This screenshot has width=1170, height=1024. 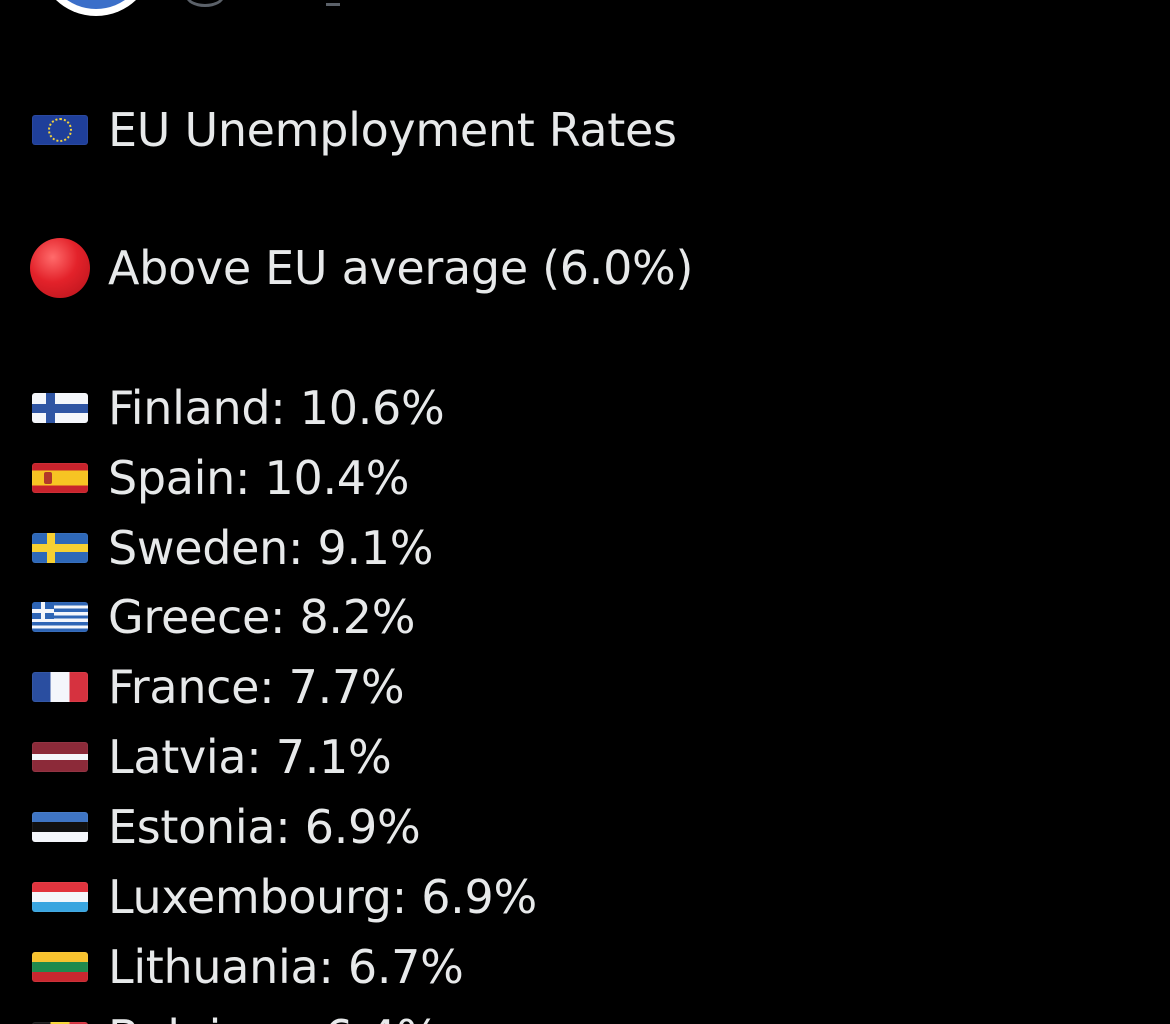 I want to click on france-flag-icon, so click(x=60, y=687).